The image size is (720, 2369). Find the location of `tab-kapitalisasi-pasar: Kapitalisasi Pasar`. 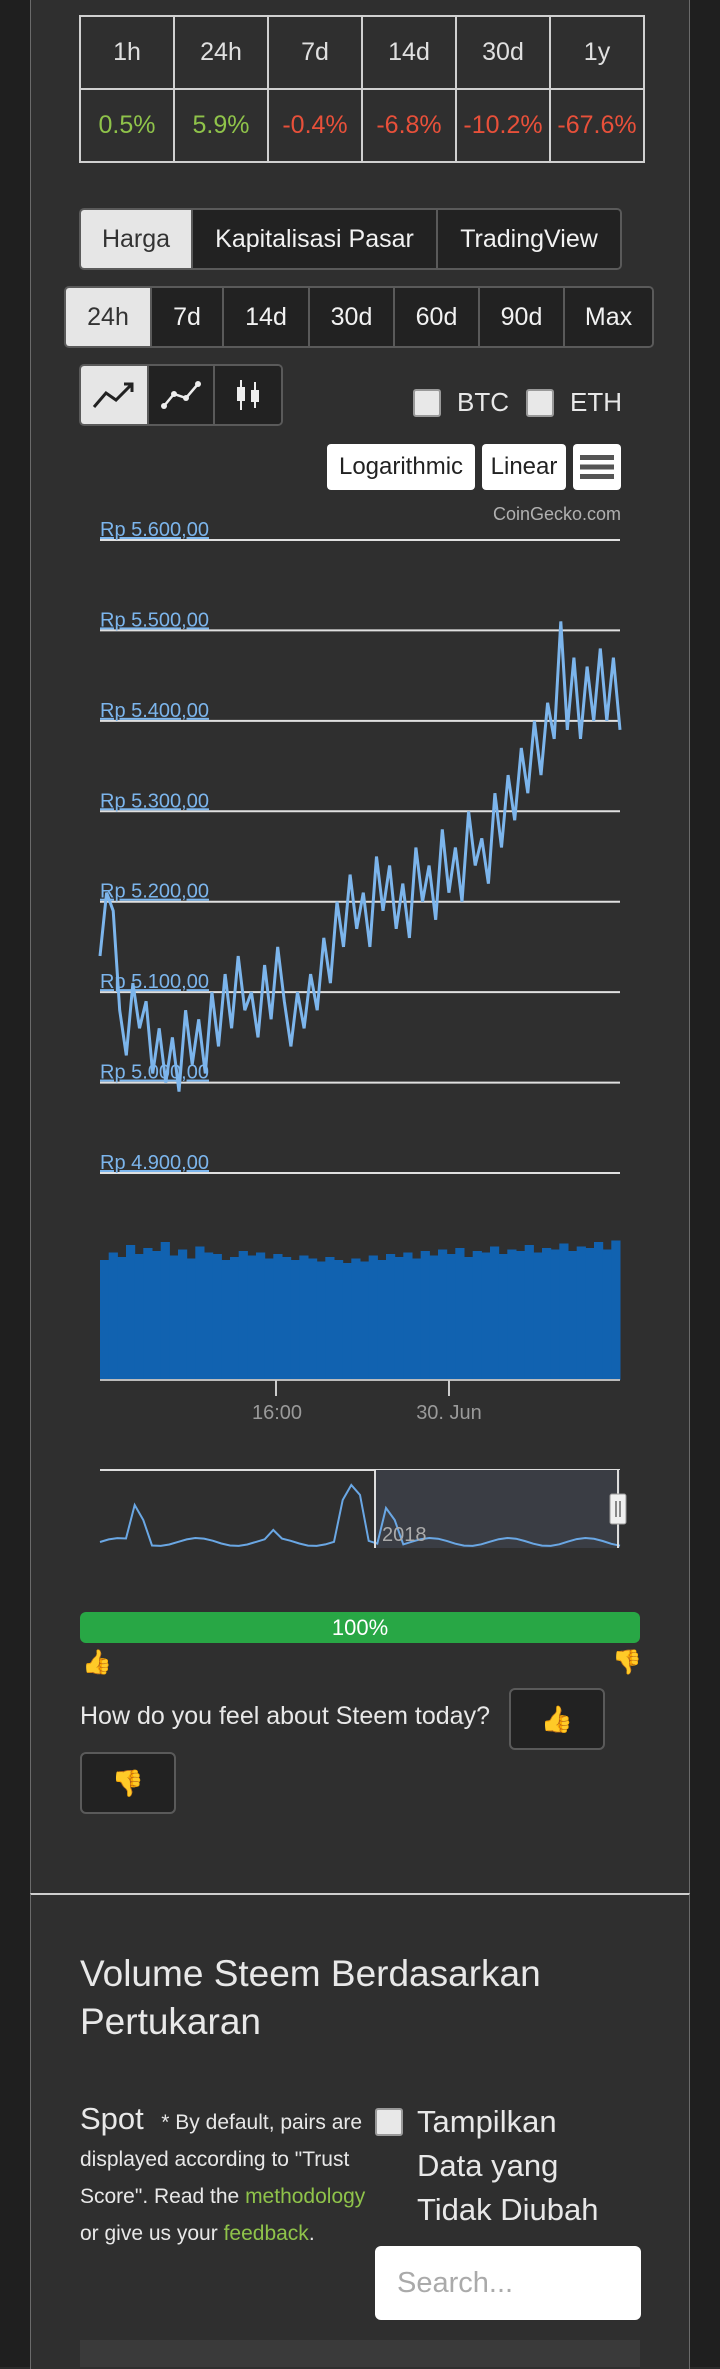

tab-kapitalisasi-pasar: Kapitalisasi Pasar is located at coordinates (315, 239).